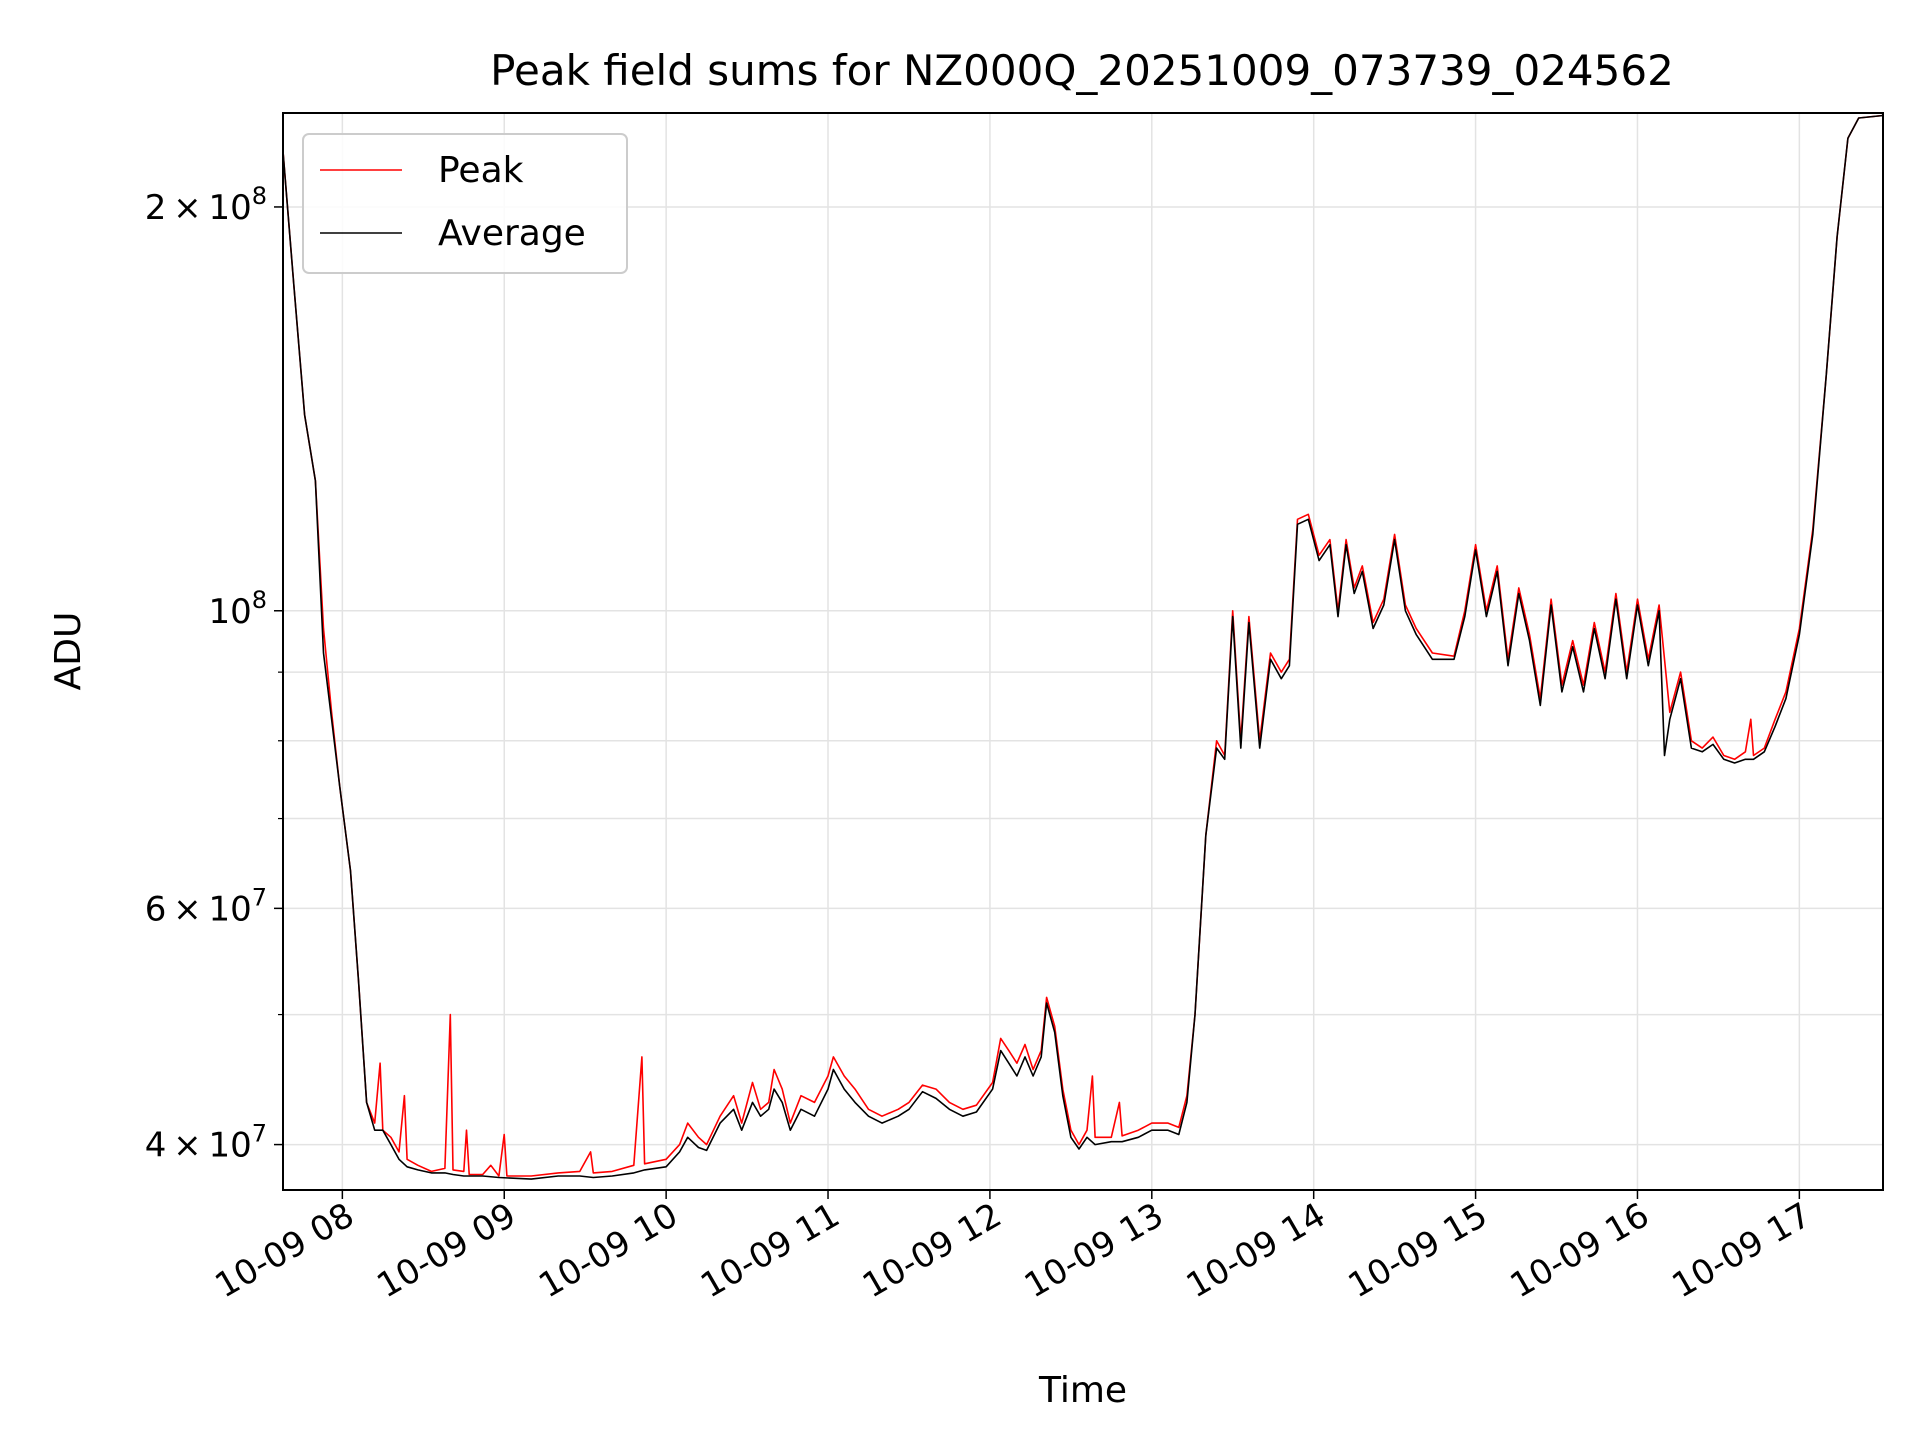 This screenshot has width=1920, height=1440. What do you see at coordinates (68, 651) in the screenshot?
I see `y-axis-title: ADU` at bounding box center [68, 651].